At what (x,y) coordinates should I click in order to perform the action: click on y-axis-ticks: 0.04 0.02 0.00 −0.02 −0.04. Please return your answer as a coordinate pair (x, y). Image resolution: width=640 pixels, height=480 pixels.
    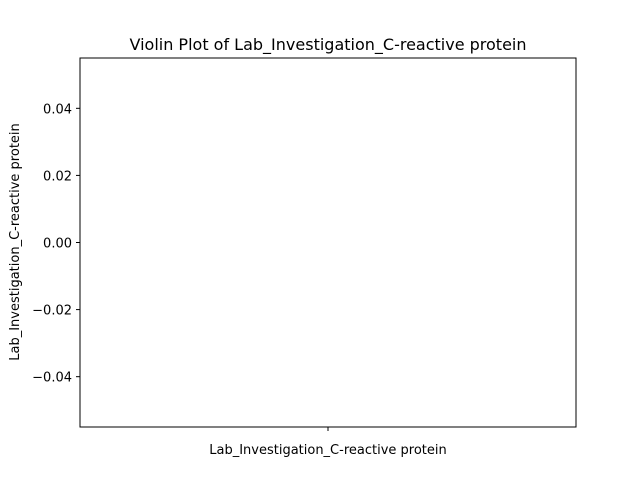
    Looking at the image, I should click on (56, 244).